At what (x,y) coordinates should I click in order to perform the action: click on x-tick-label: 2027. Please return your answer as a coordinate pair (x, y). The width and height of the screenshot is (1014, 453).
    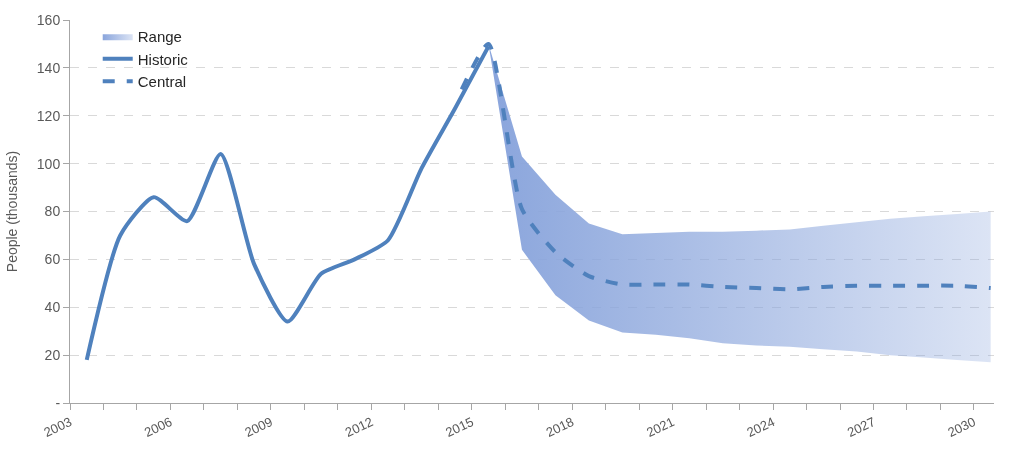
    Looking at the image, I should click on (861, 427).